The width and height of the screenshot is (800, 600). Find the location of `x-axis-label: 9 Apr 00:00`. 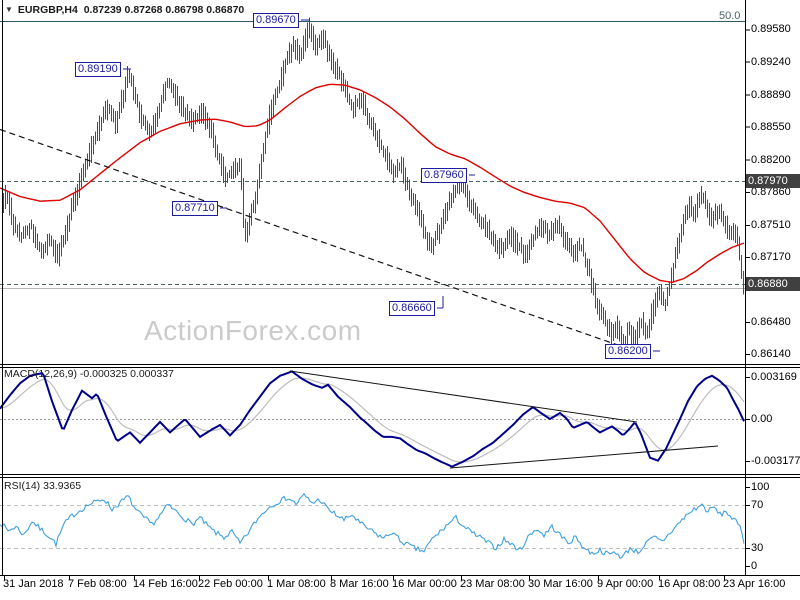

x-axis-label: 9 Apr 00:00 is located at coordinates (625, 584).